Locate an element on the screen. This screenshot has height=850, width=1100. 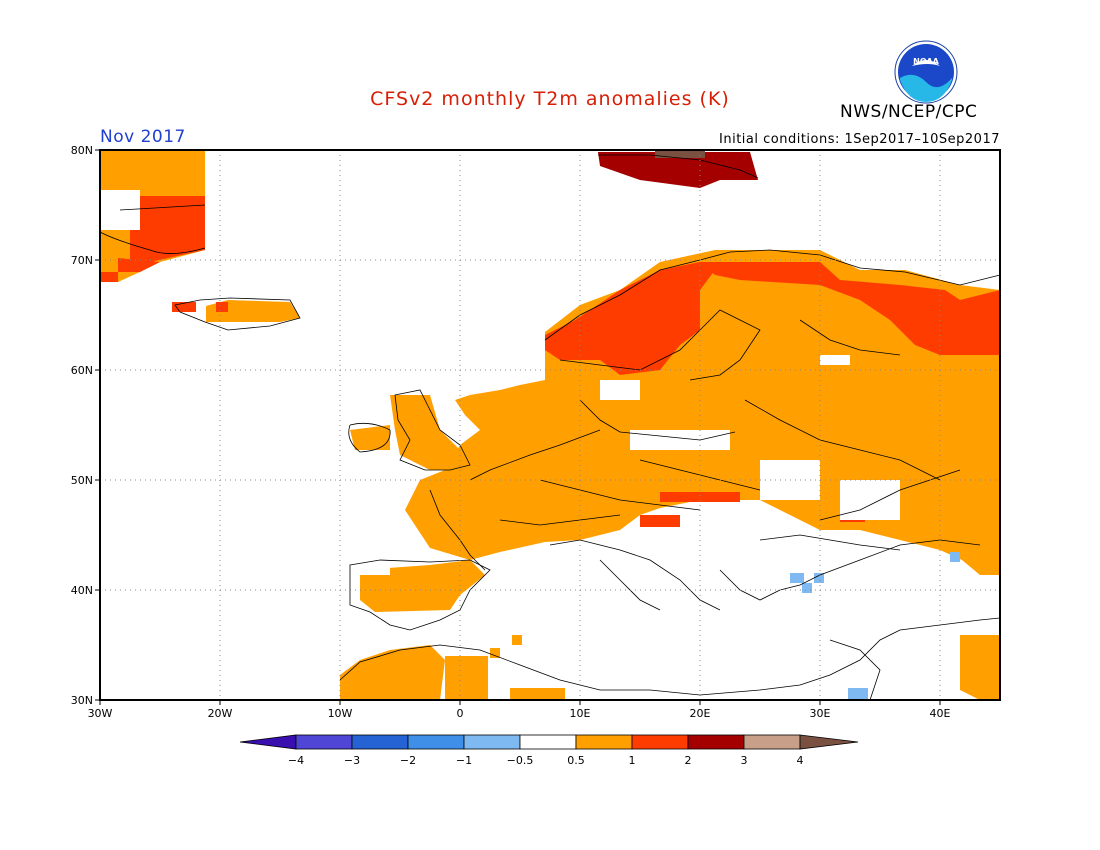
colorbar-label: −2 is located at coordinates (408, 760).